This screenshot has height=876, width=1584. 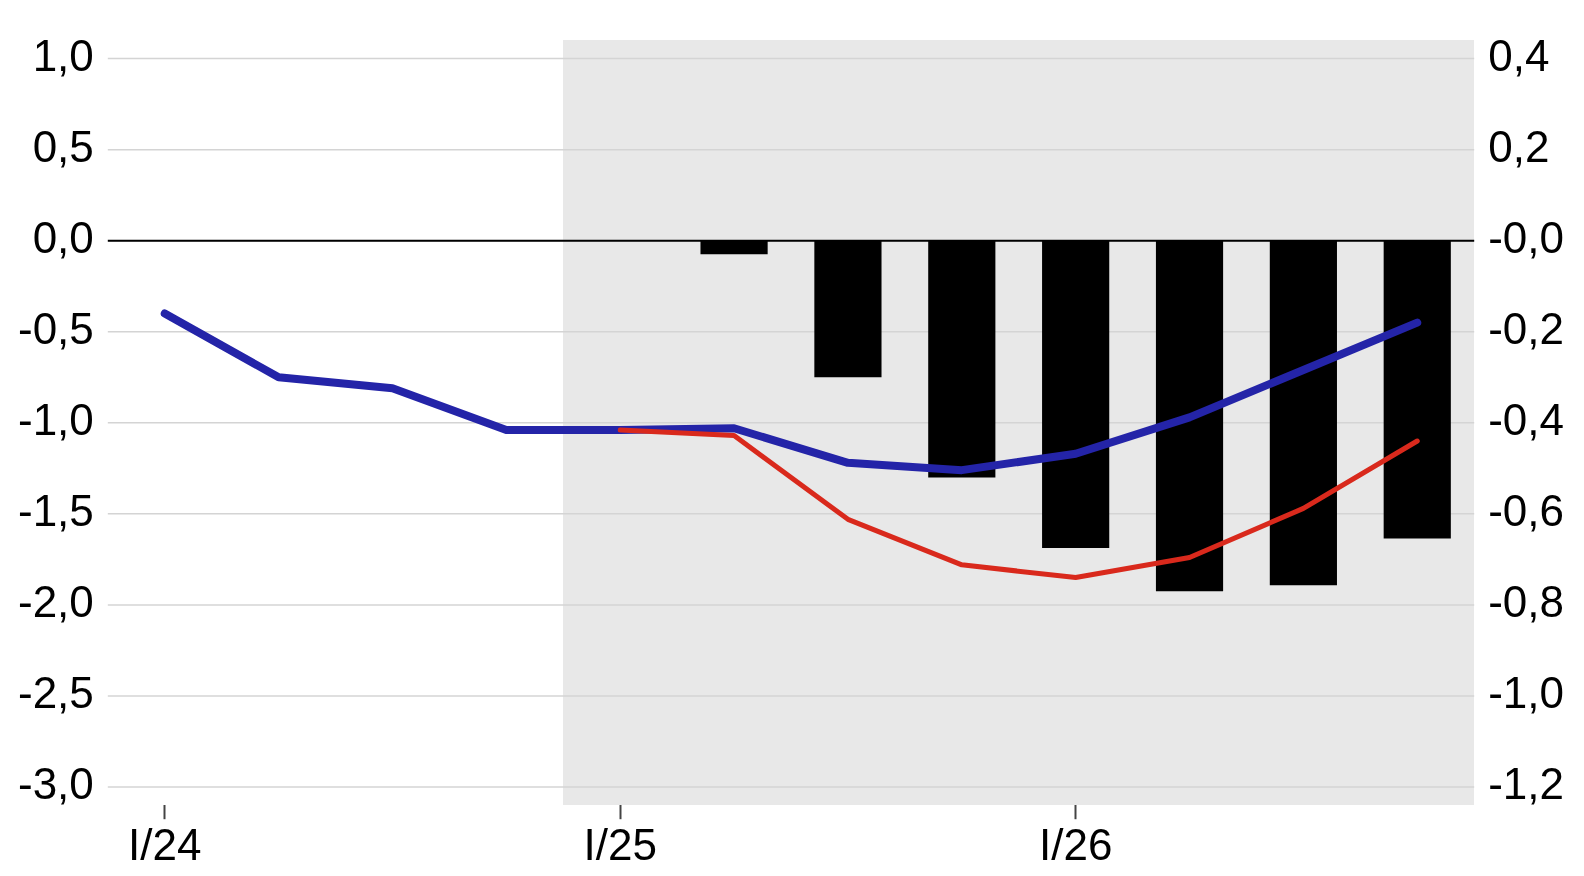 I want to click on y2-tick-label: -1,0, so click(x=1526, y=693).